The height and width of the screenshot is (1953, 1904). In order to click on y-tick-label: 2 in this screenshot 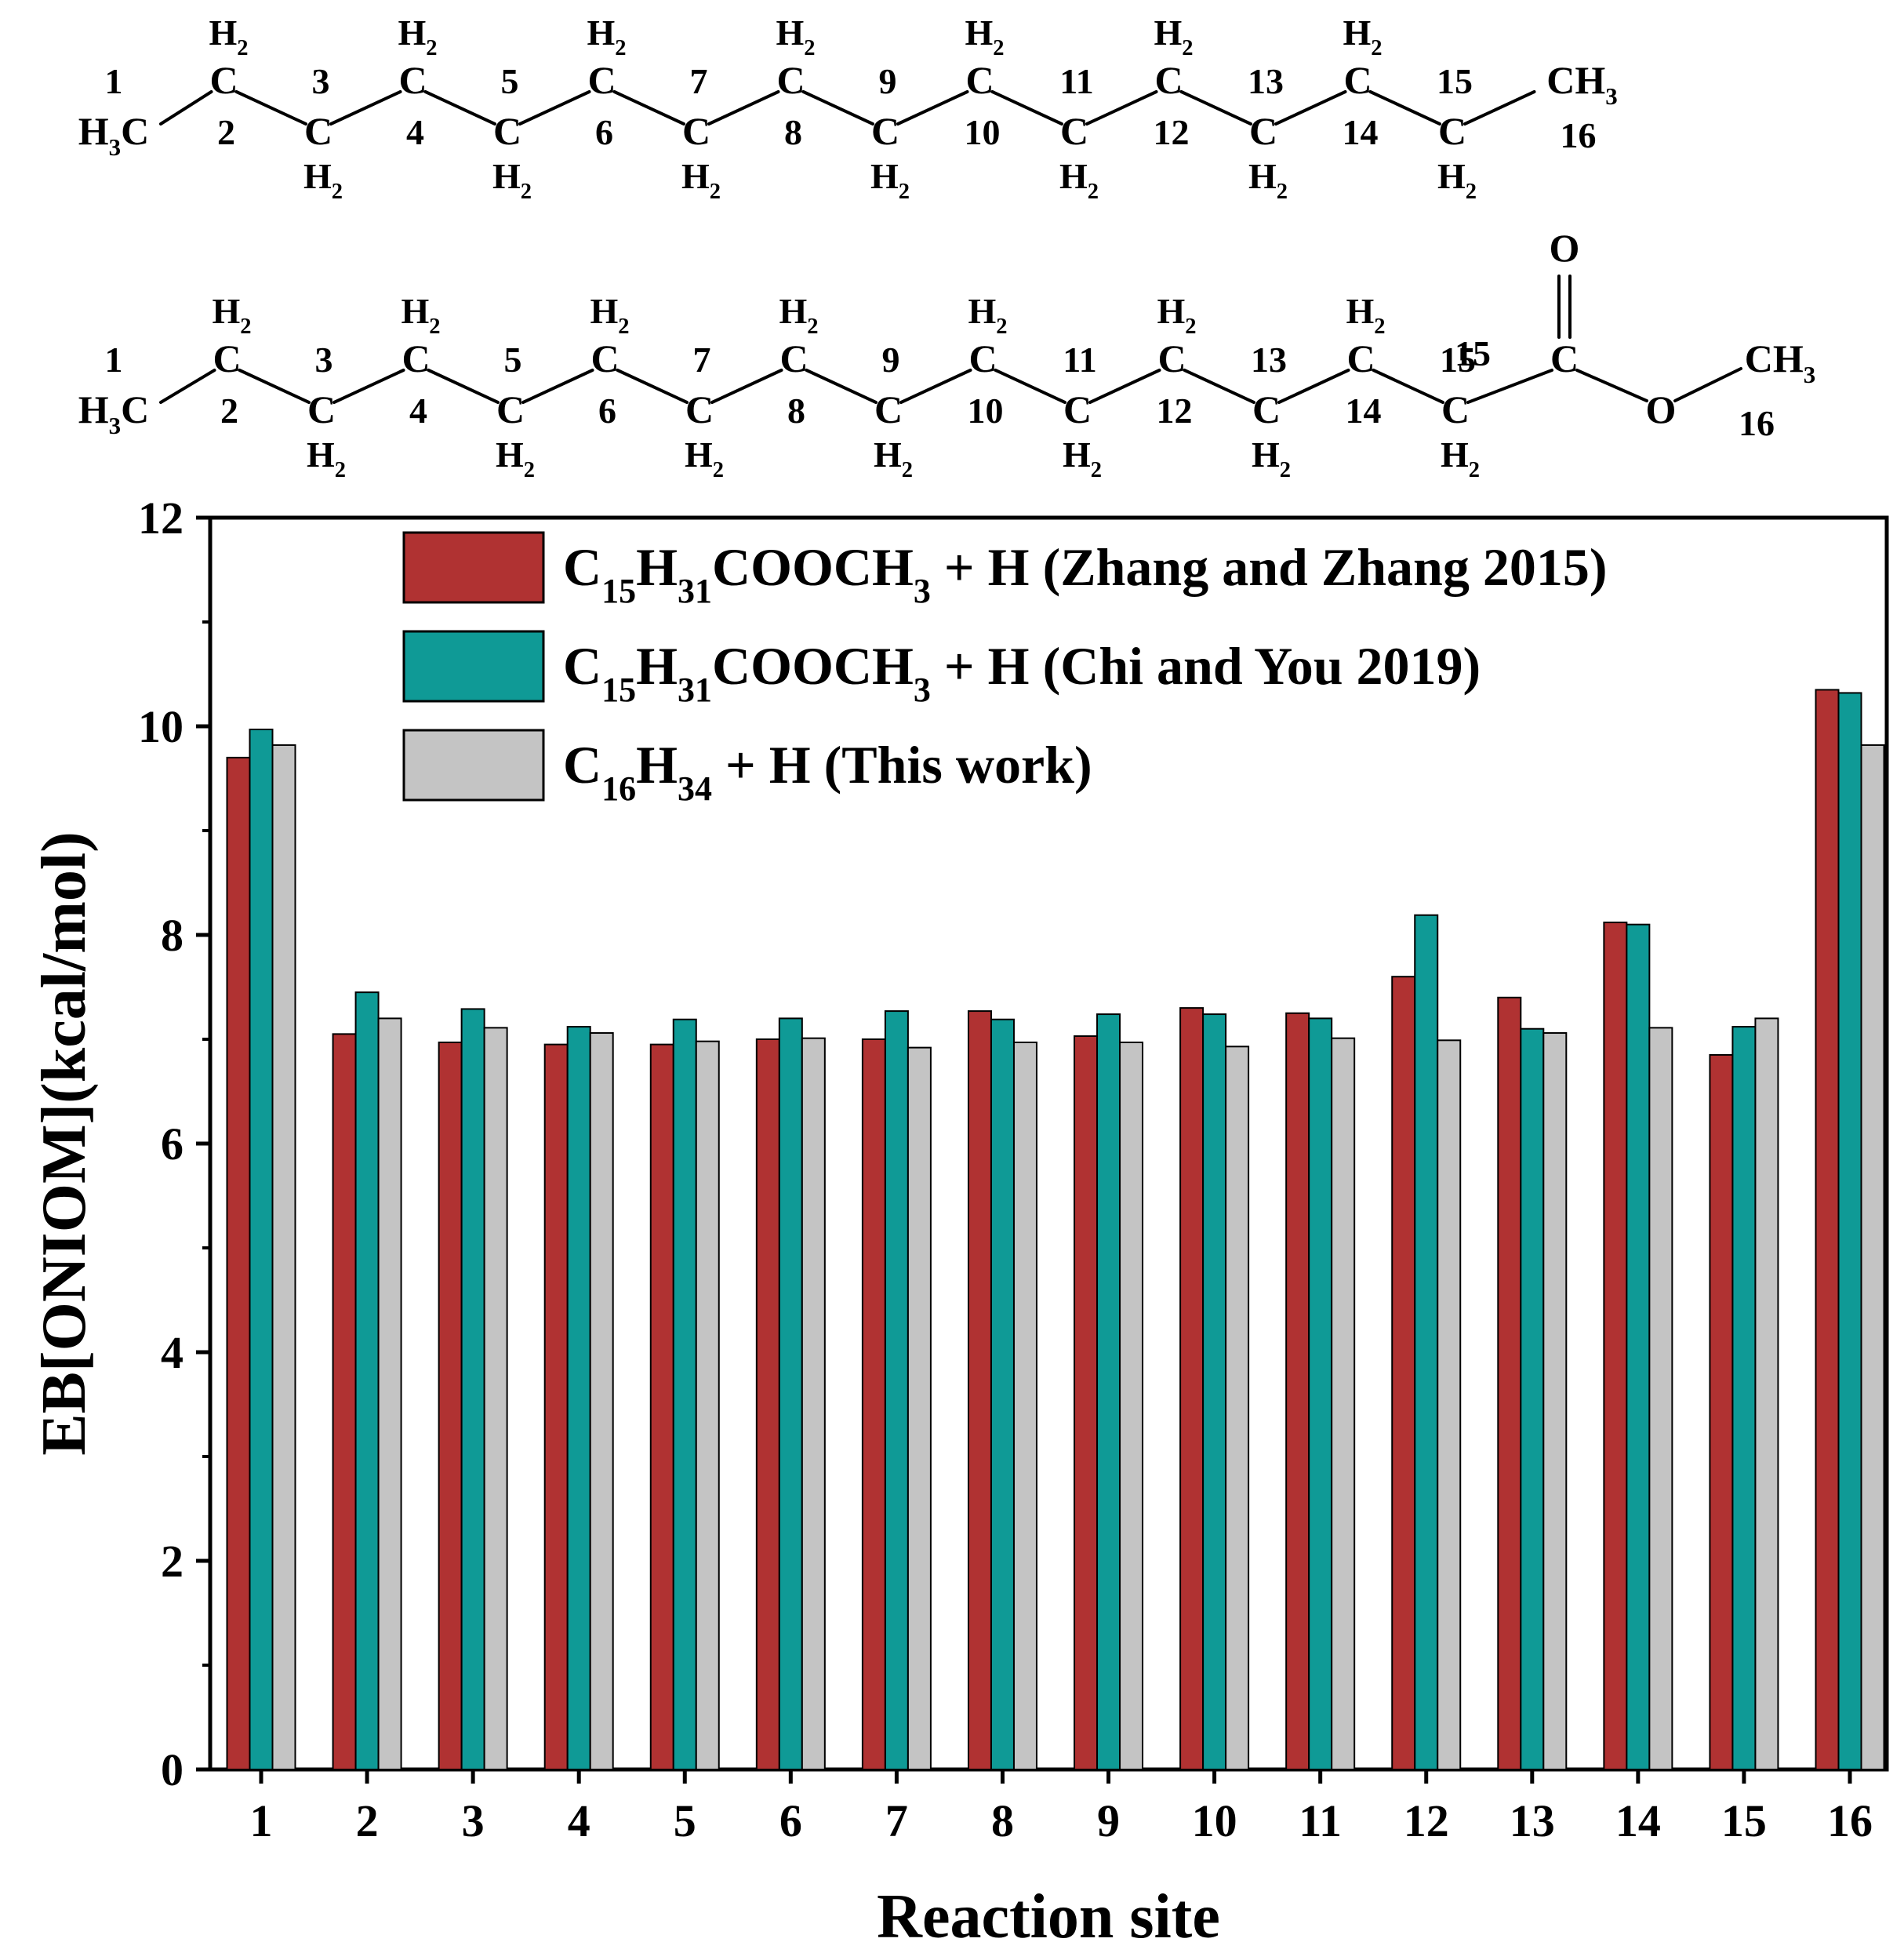, I will do `click(172, 1562)`.